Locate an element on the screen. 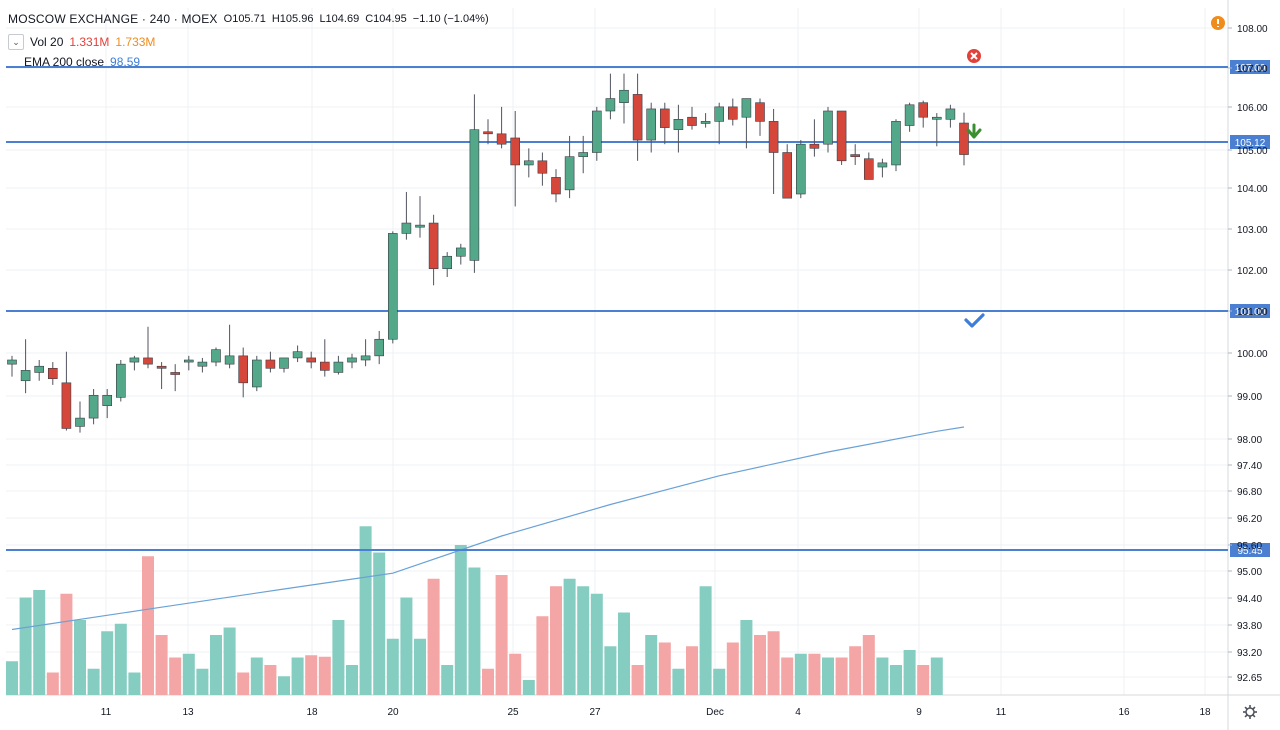 Image resolution: width=1280 pixels, height=730 pixels. x-tick-label: 25 is located at coordinates (513, 712).